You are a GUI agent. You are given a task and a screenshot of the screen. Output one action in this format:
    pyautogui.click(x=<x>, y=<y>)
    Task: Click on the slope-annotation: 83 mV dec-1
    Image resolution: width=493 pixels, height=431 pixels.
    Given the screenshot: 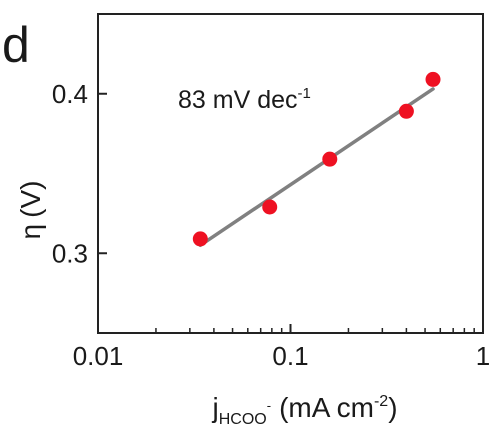 What is the action you would take?
    pyautogui.click(x=244, y=99)
    